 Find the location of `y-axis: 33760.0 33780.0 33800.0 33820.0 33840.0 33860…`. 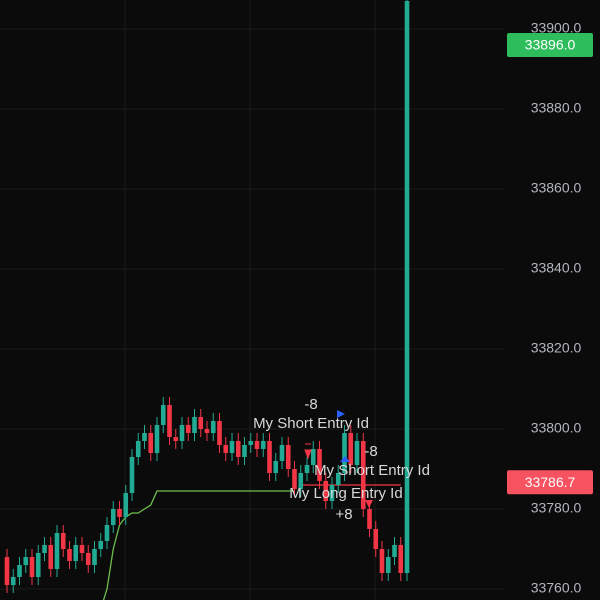

y-axis: 33760.0 33780.0 33800.0 33820.0 33840.0 33860… is located at coordinates (550, 308).